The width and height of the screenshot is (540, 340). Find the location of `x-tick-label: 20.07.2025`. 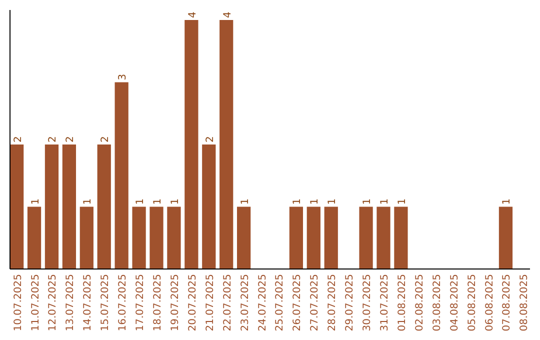

x-tick-label: 20.07.2025 is located at coordinates (192, 303).